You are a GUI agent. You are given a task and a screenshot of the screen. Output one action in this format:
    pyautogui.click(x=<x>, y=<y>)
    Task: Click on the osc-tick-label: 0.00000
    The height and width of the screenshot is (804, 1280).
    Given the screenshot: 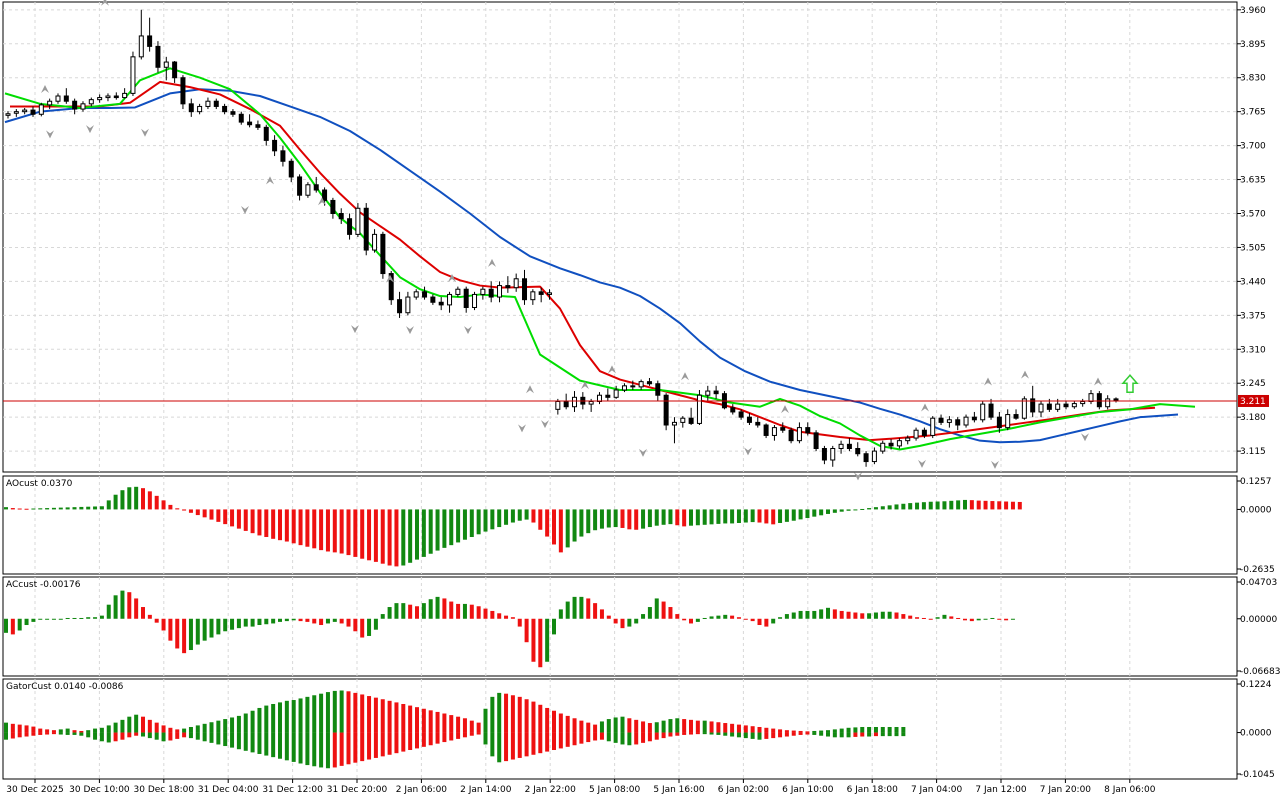 What is the action you would take?
    pyautogui.click(x=1258, y=620)
    